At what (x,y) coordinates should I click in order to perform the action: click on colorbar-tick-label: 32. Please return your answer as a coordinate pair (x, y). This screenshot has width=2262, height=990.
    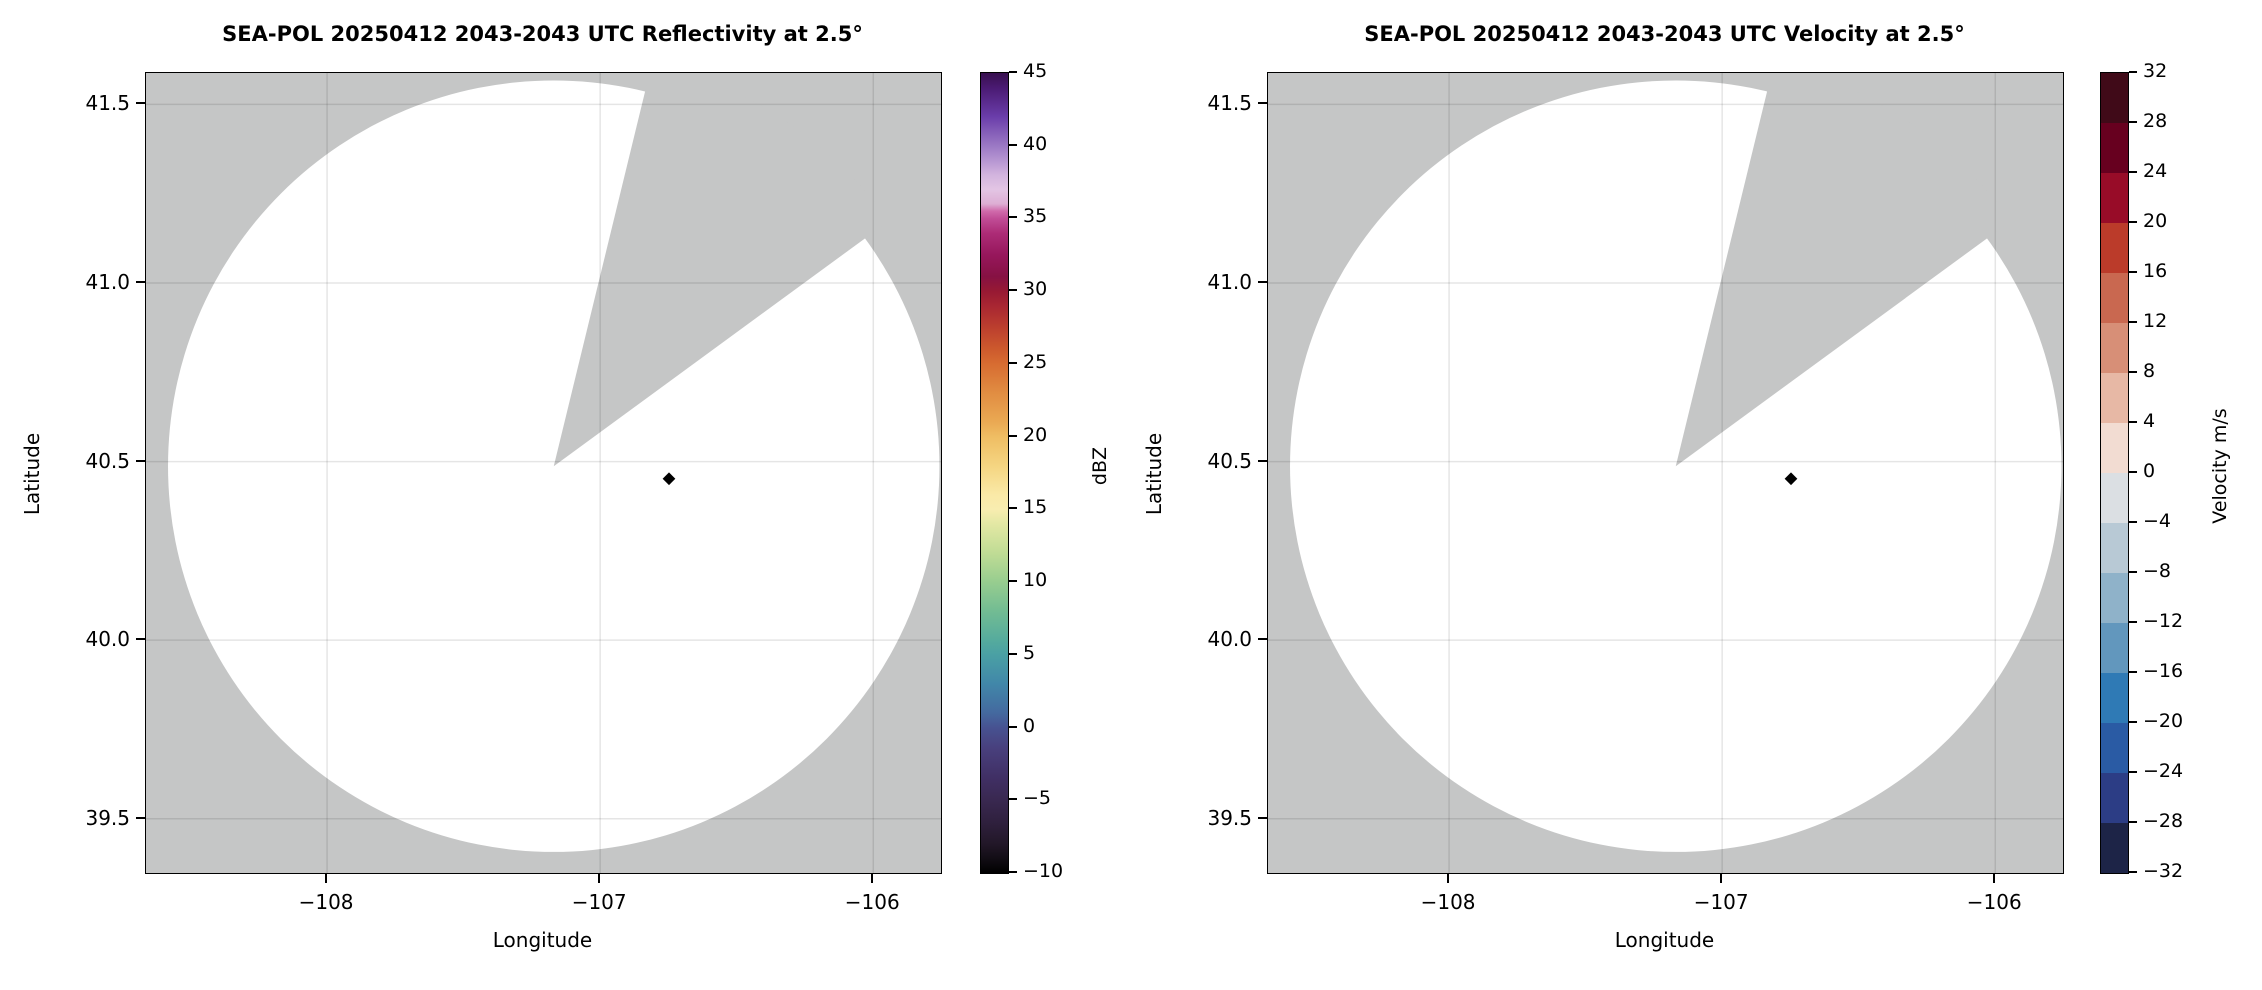
    Looking at the image, I should click on (2155, 71).